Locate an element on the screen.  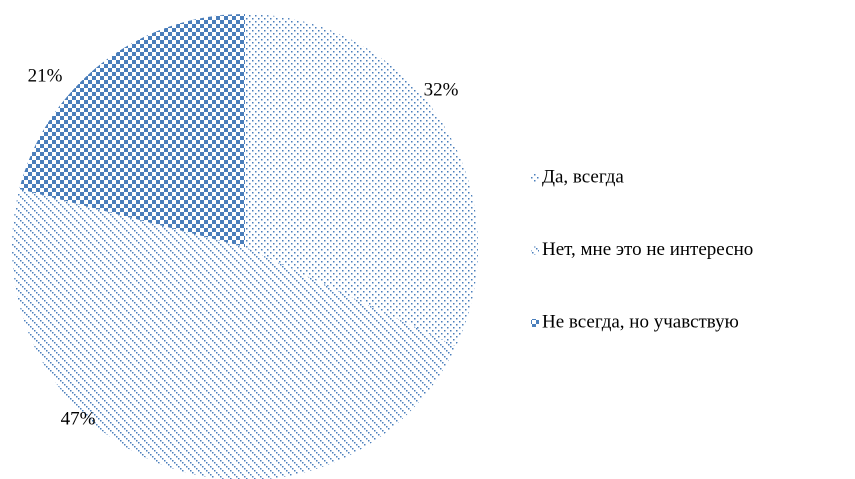
data-label: 21% is located at coordinates (45, 75).